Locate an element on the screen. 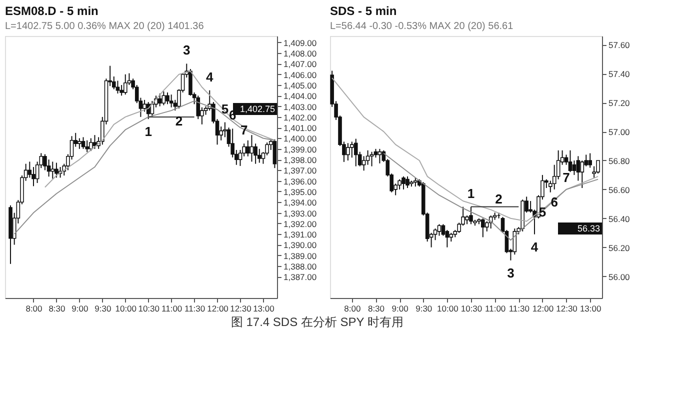 The image size is (673, 404). y-tick-label: 1,409.00 is located at coordinates (300, 43).